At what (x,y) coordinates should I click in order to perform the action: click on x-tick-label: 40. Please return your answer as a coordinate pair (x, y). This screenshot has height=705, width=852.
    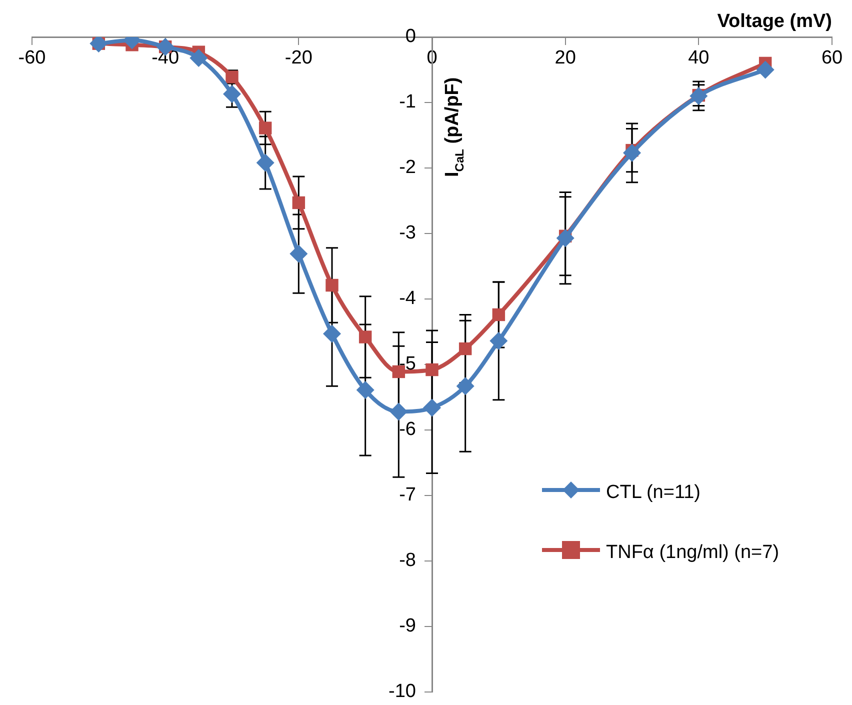
    Looking at the image, I should click on (699, 58).